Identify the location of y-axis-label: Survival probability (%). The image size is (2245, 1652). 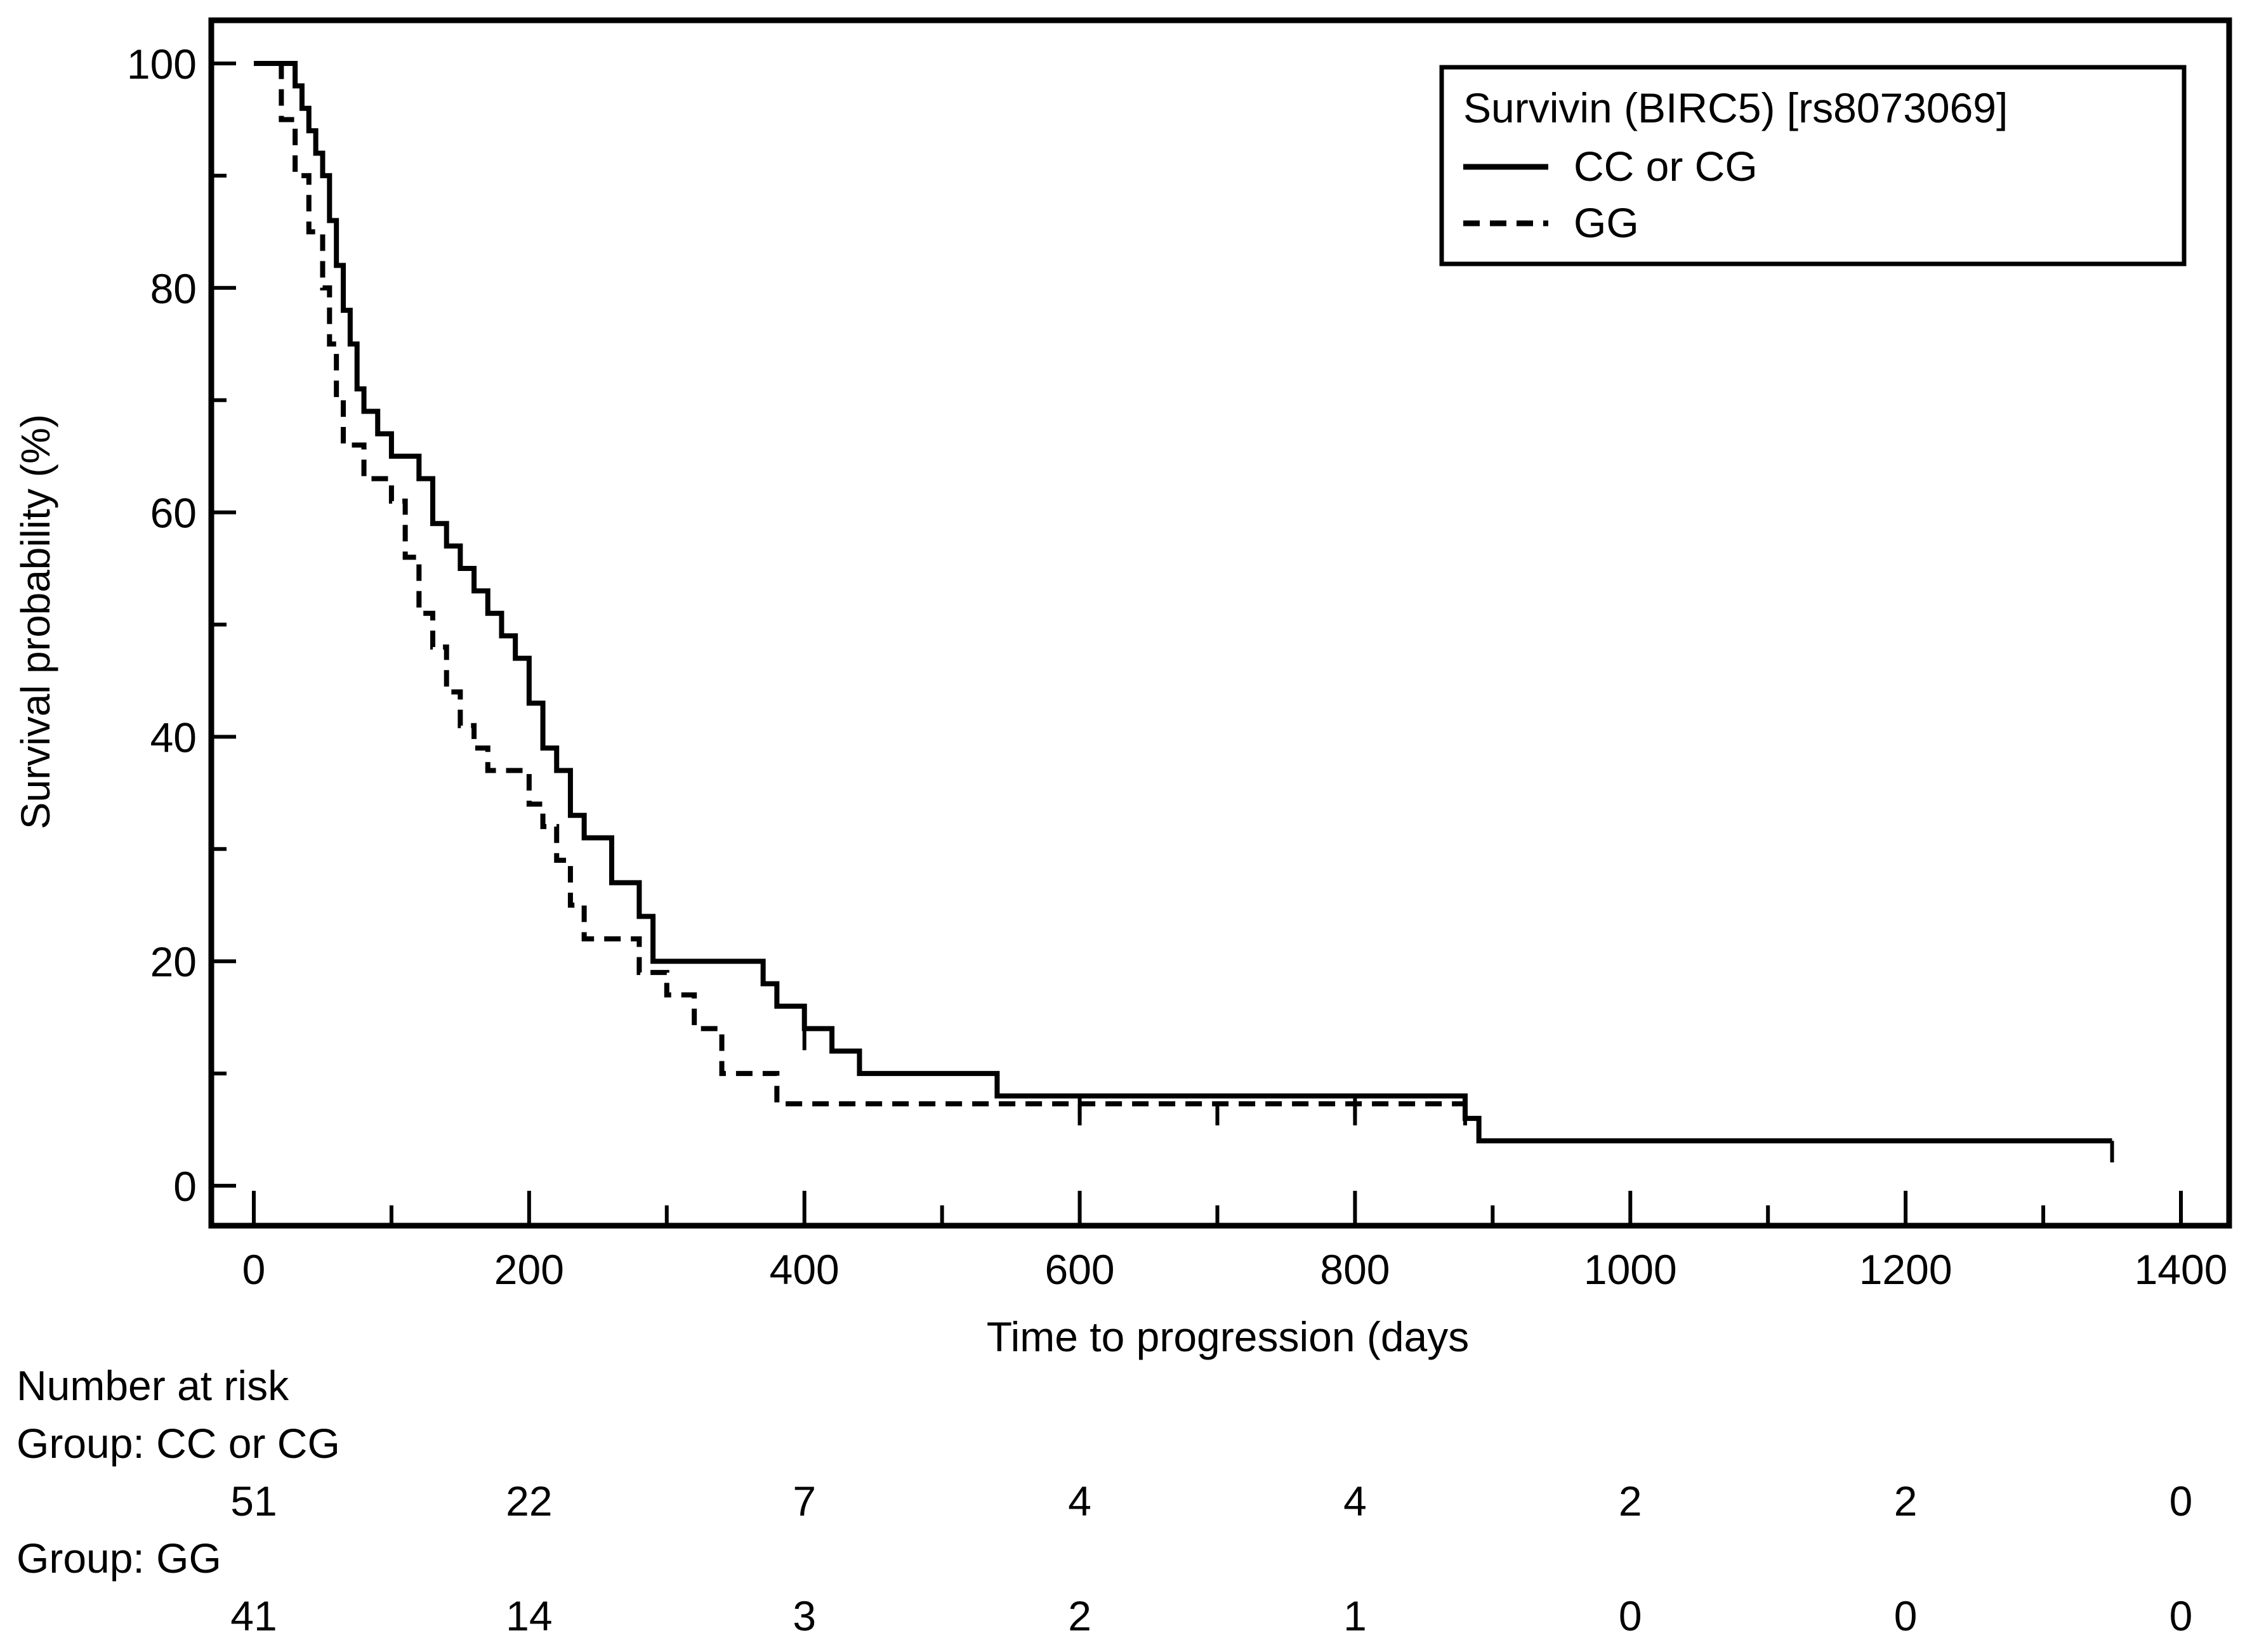
(35, 621).